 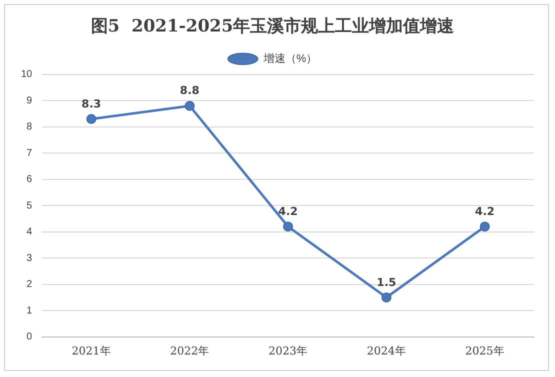 I want to click on y-tick-label: 1, so click(x=29, y=310).